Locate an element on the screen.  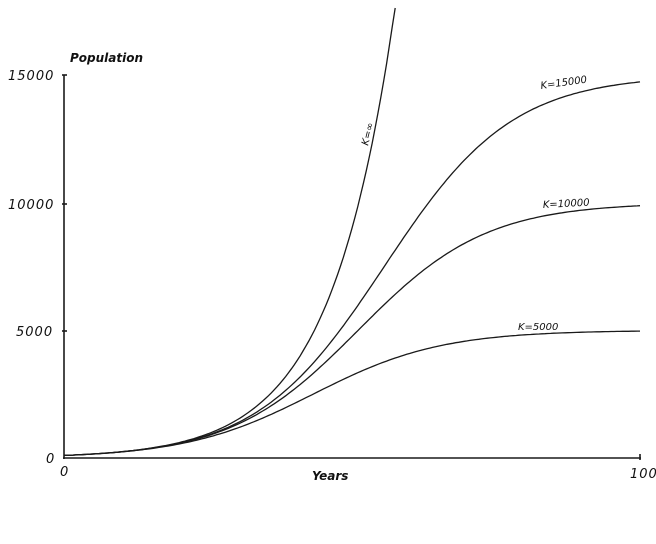
label-k-5000: K=5000 is located at coordinates (538, 327).